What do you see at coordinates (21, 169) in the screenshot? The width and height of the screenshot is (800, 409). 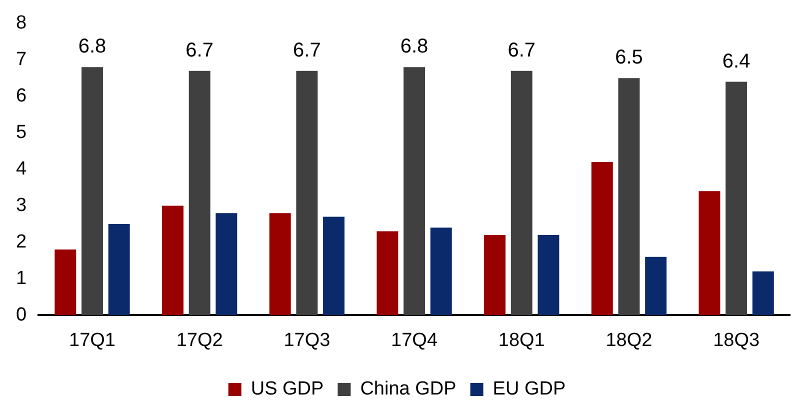 I see `y-tick-label: 4` at bounding box center [21, 169].